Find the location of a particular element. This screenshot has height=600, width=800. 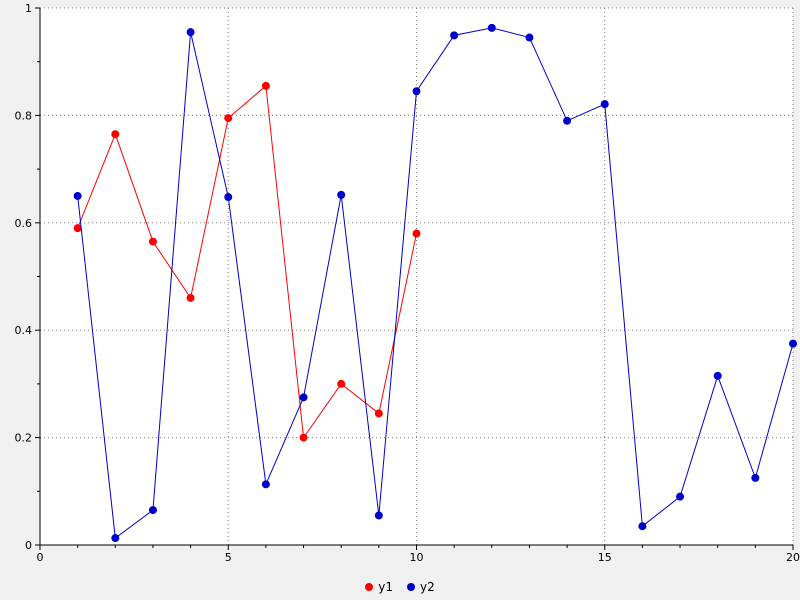

legend-label-y2: y2 is located at coordinates (427, 587).